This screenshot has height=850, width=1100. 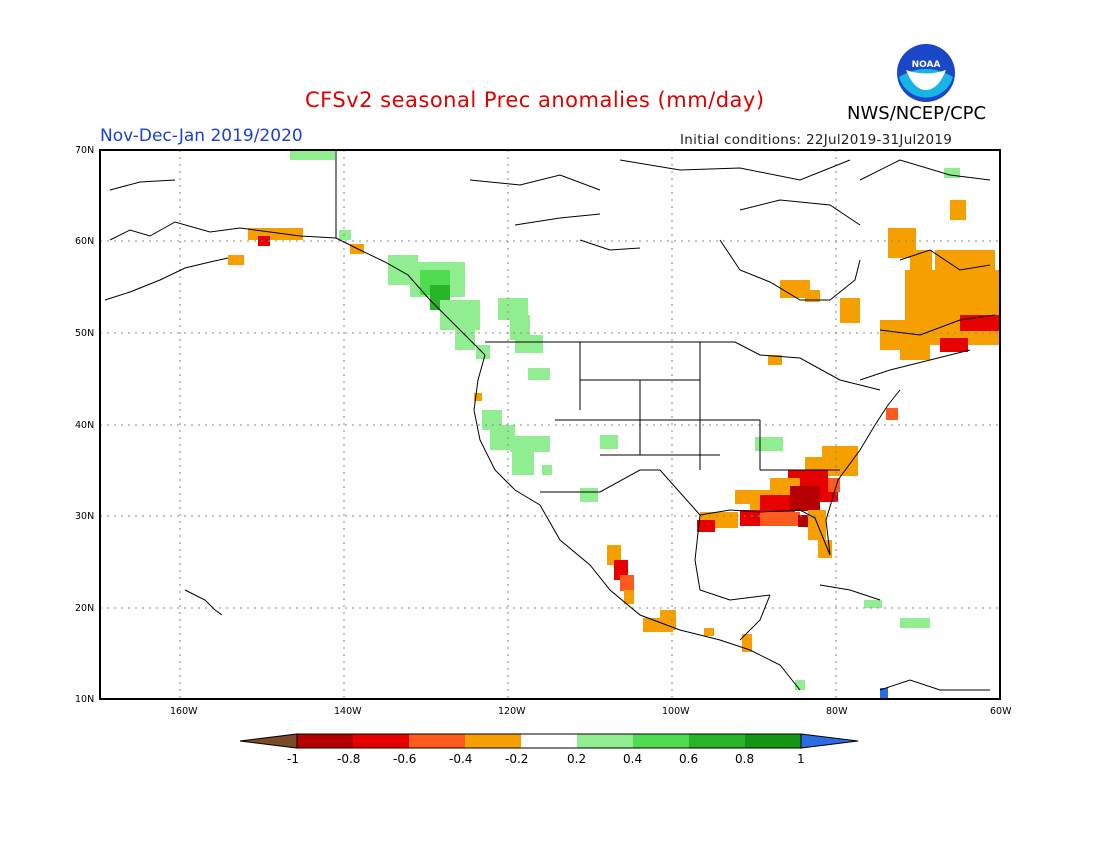 I want to click on lon-label: 80W, so click(x=837, y=711).